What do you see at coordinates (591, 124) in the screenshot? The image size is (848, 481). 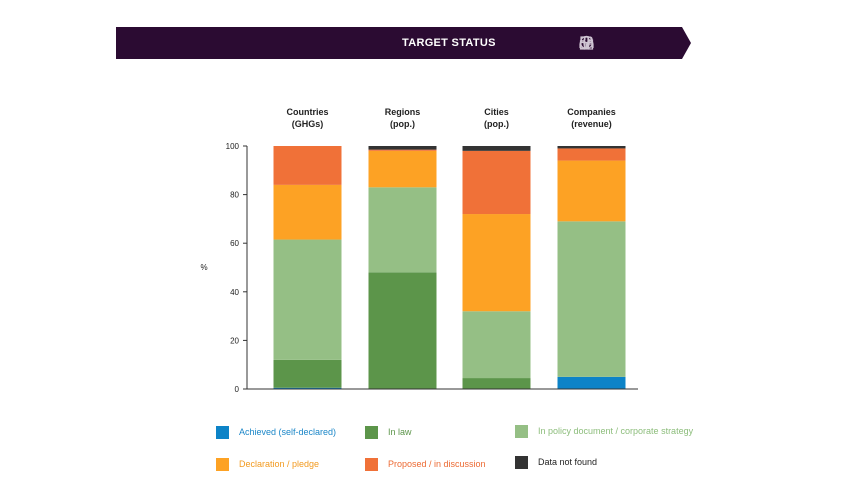 I see `category-label: (revenue)` at bounding box center [591, 124].